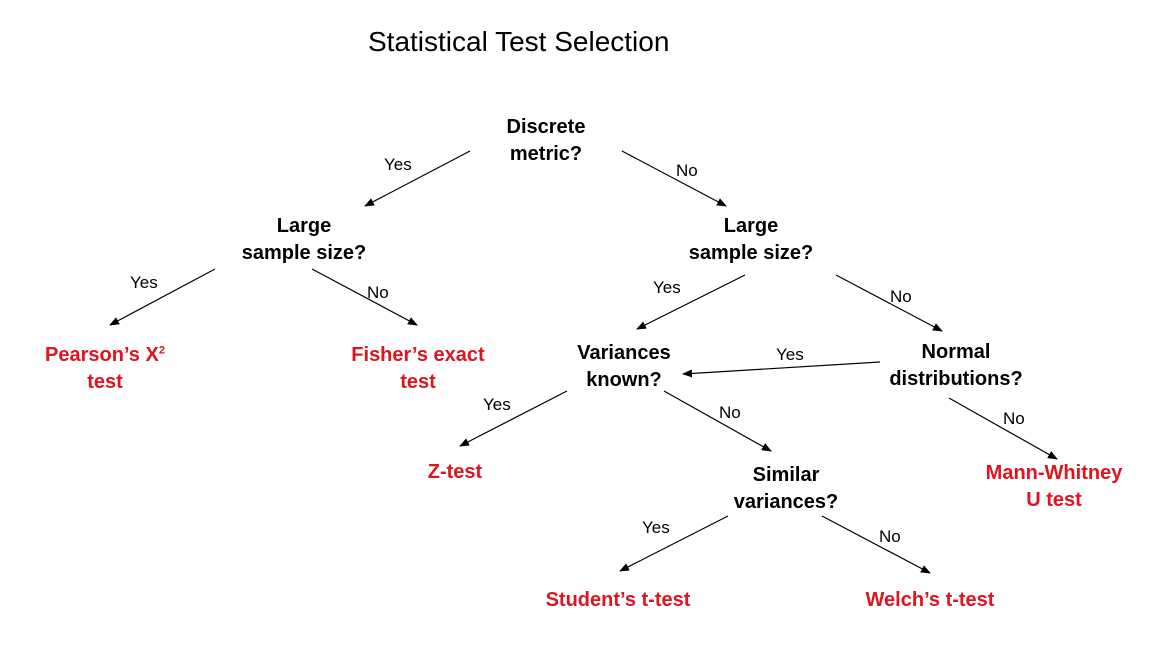 The image size is (1157, 658). What do you see at coordinates (417, 369) in the screenshot?
I see `result-fisher: Fisher’s exact test` at bounding box center [417, 369].